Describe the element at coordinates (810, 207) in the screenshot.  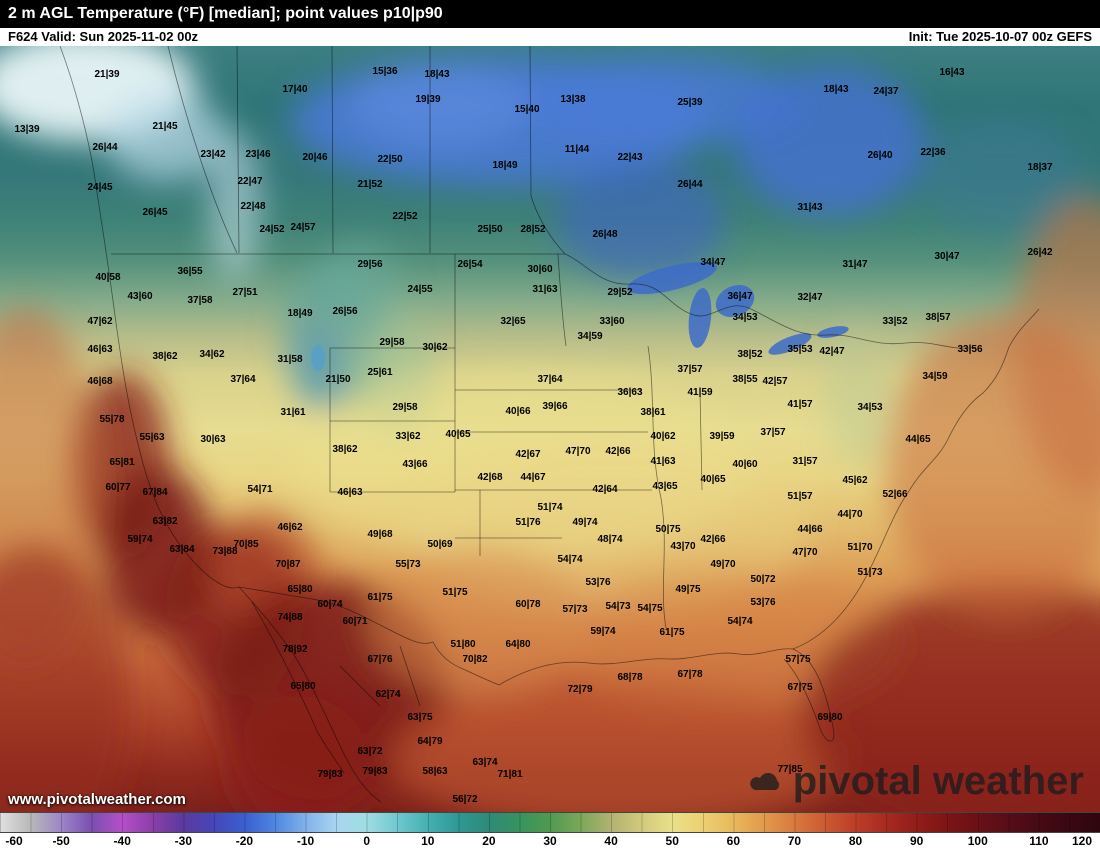
I see `point-value: 31|43` at that location.